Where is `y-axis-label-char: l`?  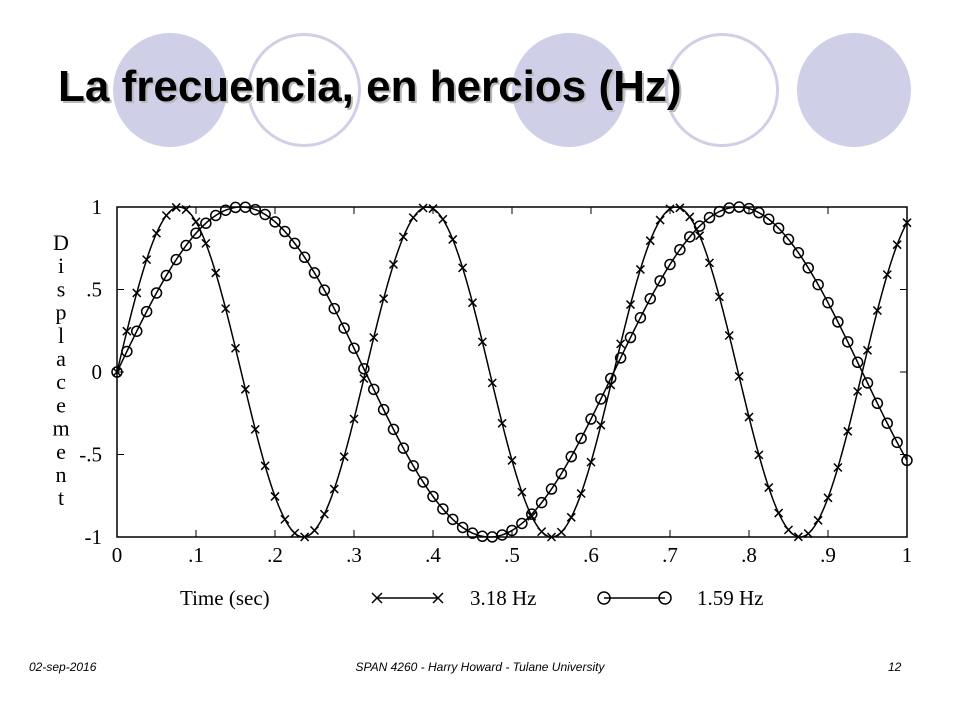 y-axis-label-char: l is located at coordinates (61, 335).